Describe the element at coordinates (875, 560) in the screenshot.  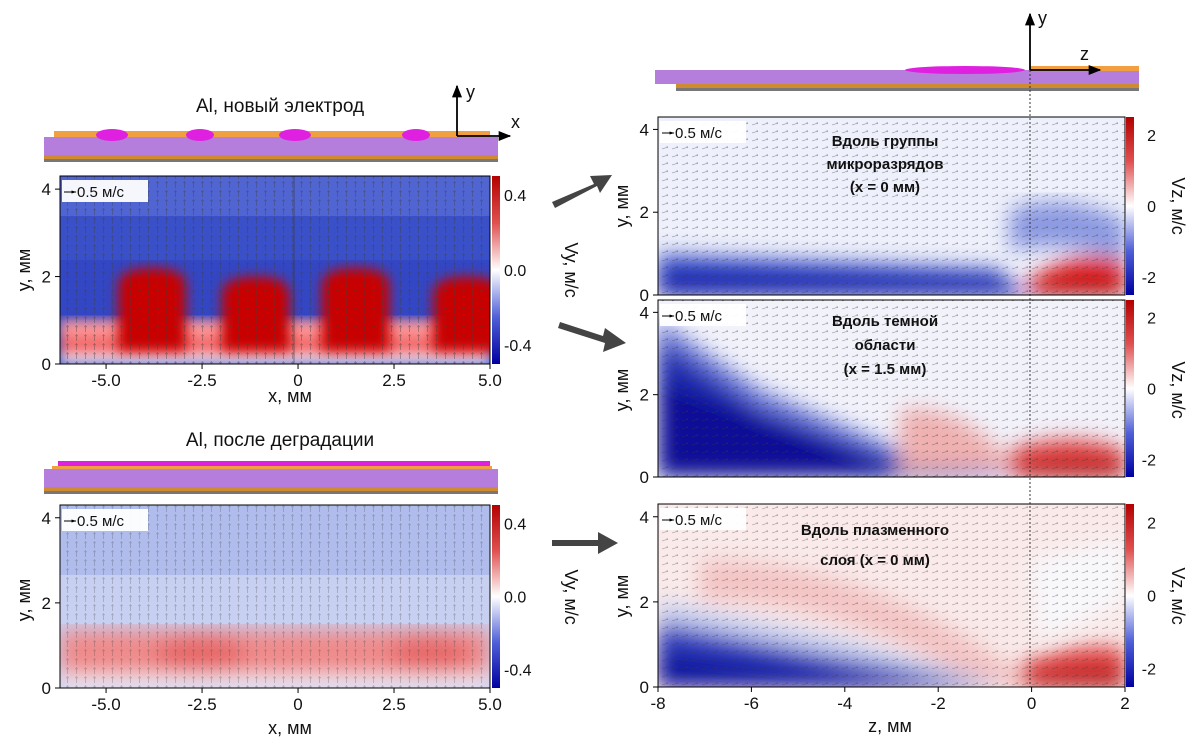
I see `annotation-line: слоя (x = 0 мм)` at that location.